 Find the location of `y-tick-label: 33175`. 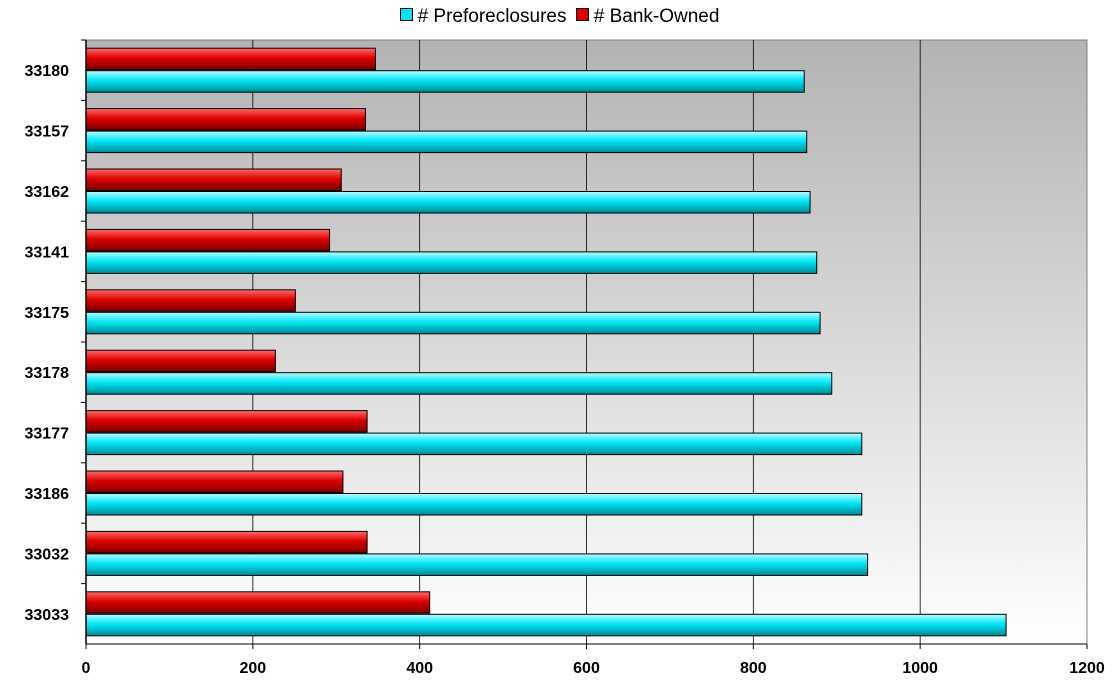

y-tick-label: 33175 is located at coordinates (47, 313).